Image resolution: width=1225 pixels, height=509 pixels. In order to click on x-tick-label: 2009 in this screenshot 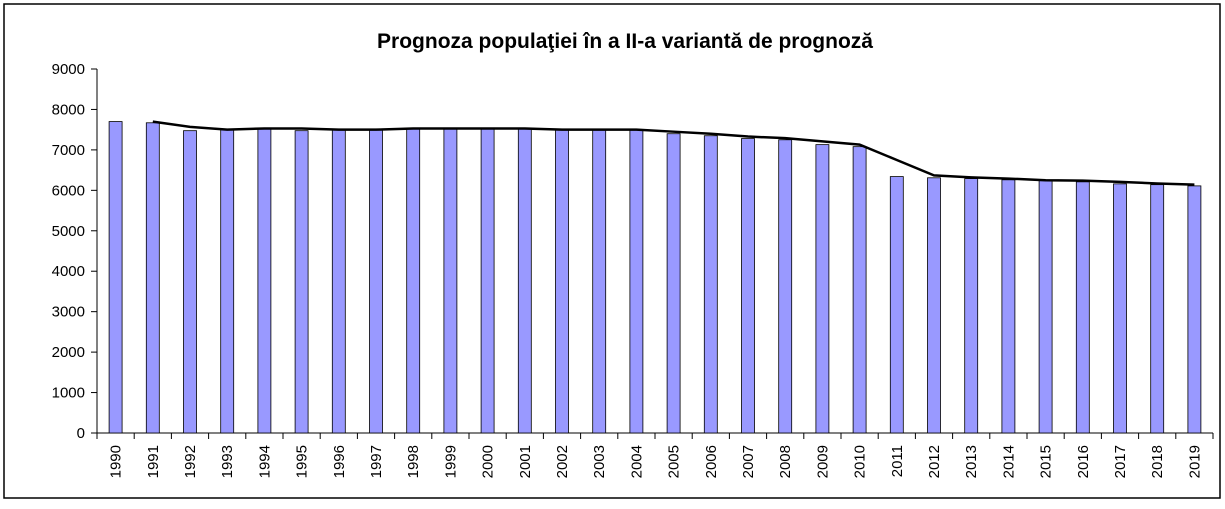, I will do `click(822, 461)`.